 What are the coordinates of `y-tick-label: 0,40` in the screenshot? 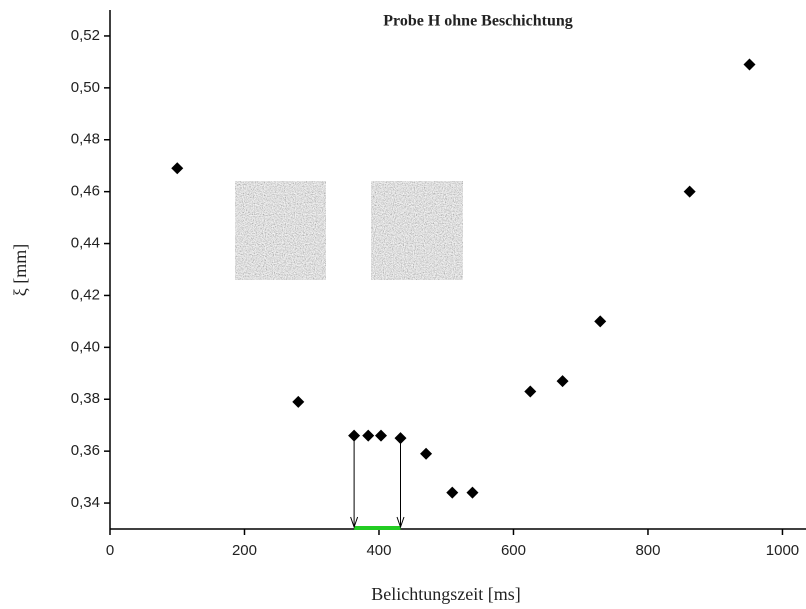 It's located at (85, 346).